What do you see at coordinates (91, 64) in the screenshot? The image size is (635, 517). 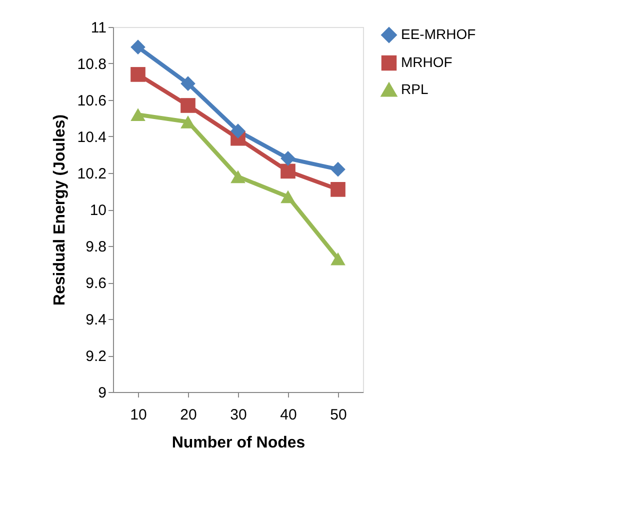 I see `y-tick-label: 10.8` at bounding box center [91, 64].